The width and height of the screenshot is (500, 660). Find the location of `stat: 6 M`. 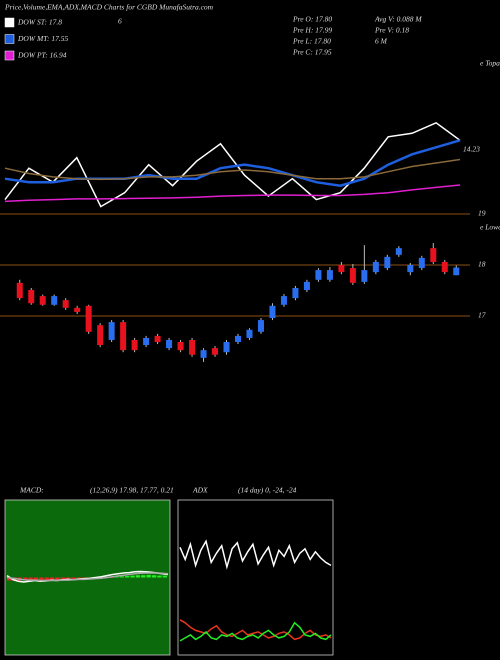

stat: 6 M is located at coordinates (381, 41).